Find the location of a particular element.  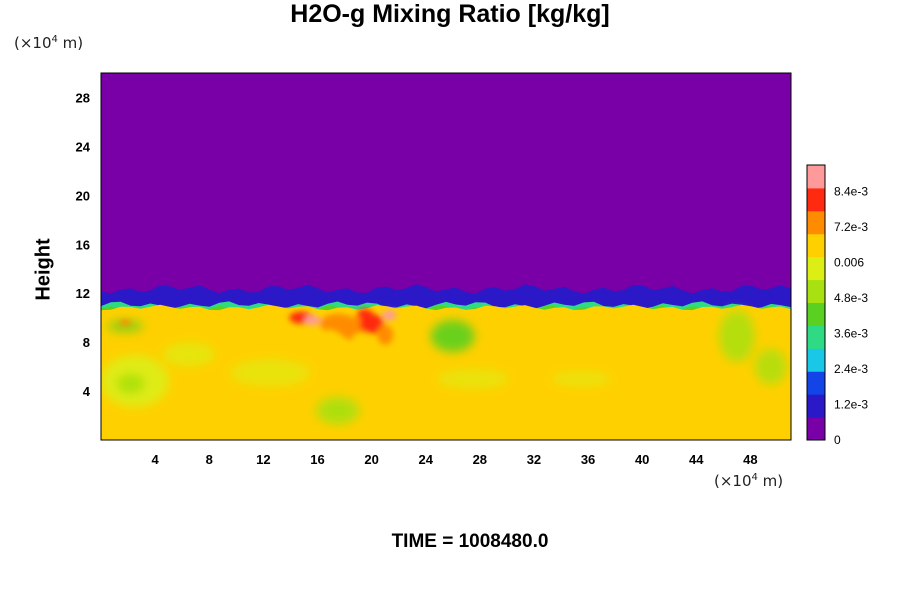

patch-right-center is located at coordinates (581, 378).